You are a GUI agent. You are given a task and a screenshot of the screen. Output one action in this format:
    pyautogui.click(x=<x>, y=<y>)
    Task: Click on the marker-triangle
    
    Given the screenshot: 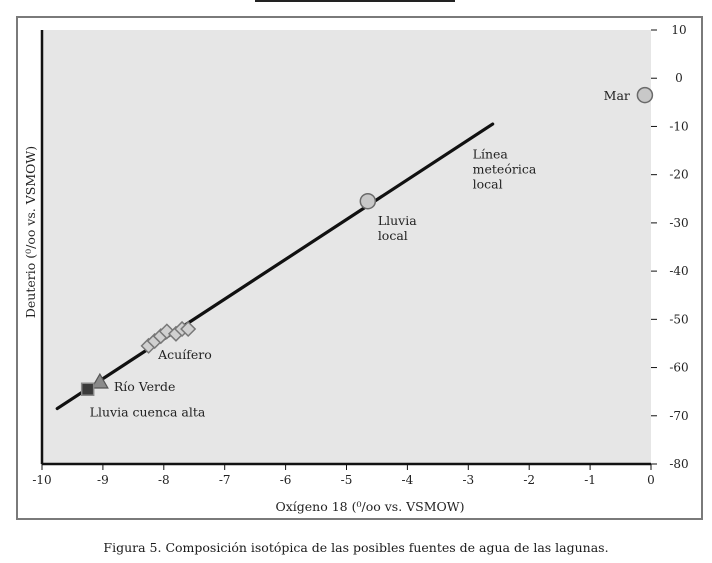 What is the action you would take?
    pyautogui.click(x=99, y=380)
    